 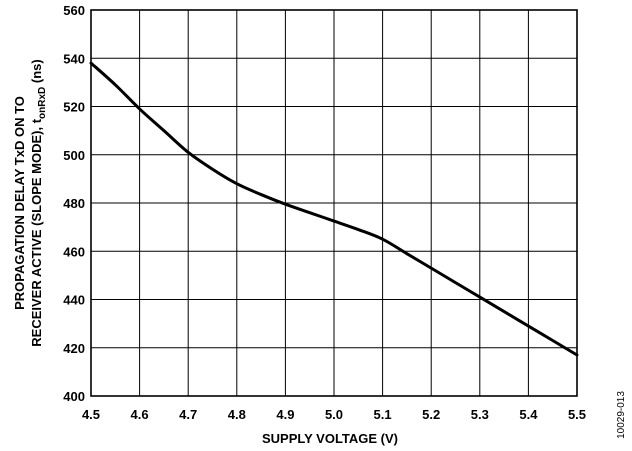 What do you see at coordinates (74, 10) in the screenshot?
I see `y-tick-label: 560` at bounding box center [74, 10].